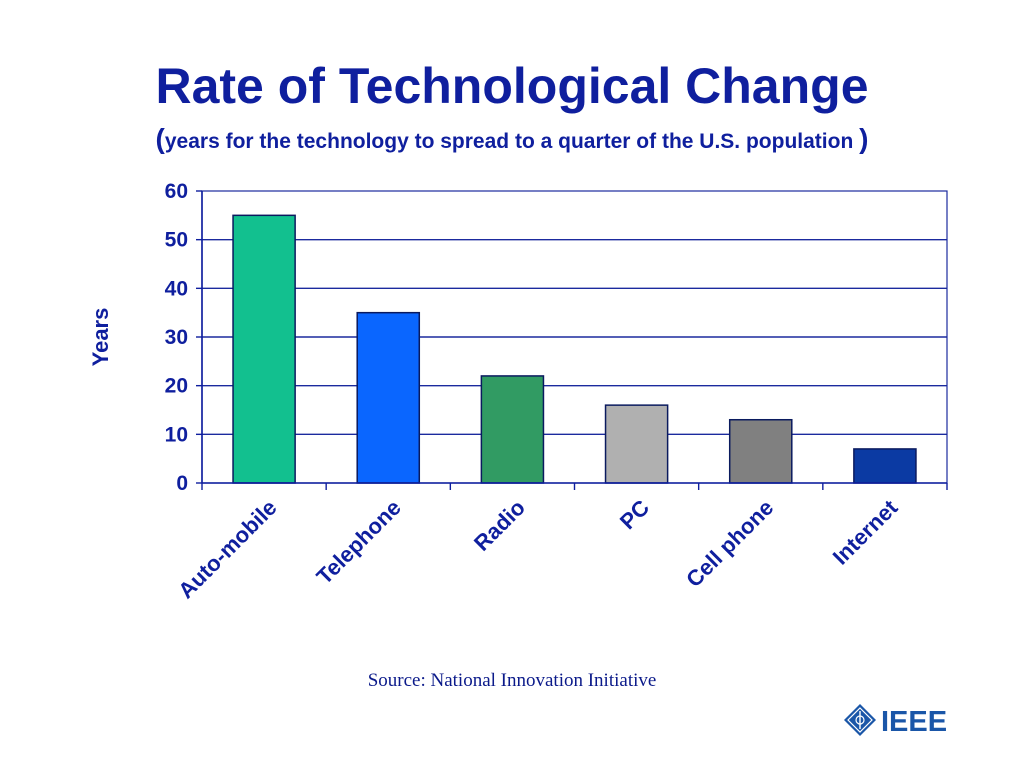 The image size is (1024, 768). I want to click on ieee-logo: IEEE, so click(895, 721).